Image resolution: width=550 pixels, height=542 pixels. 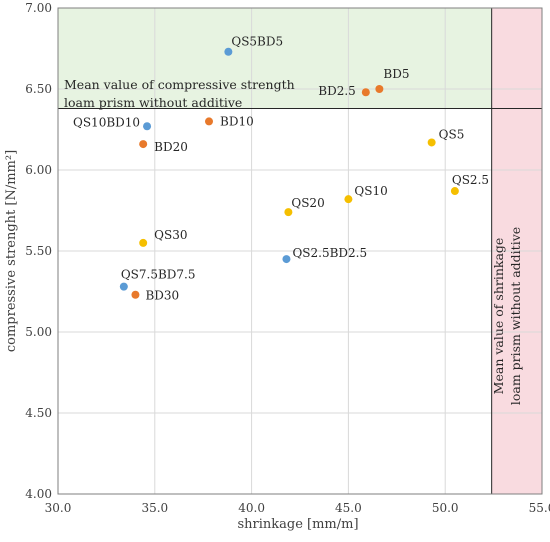 What do you see at coordinates (297, 508) in the screenshot?
I see `x-tick-labels: 30.0 35.0 40.0 45.0 50.0 55.0` at bounding box center [297, 508].